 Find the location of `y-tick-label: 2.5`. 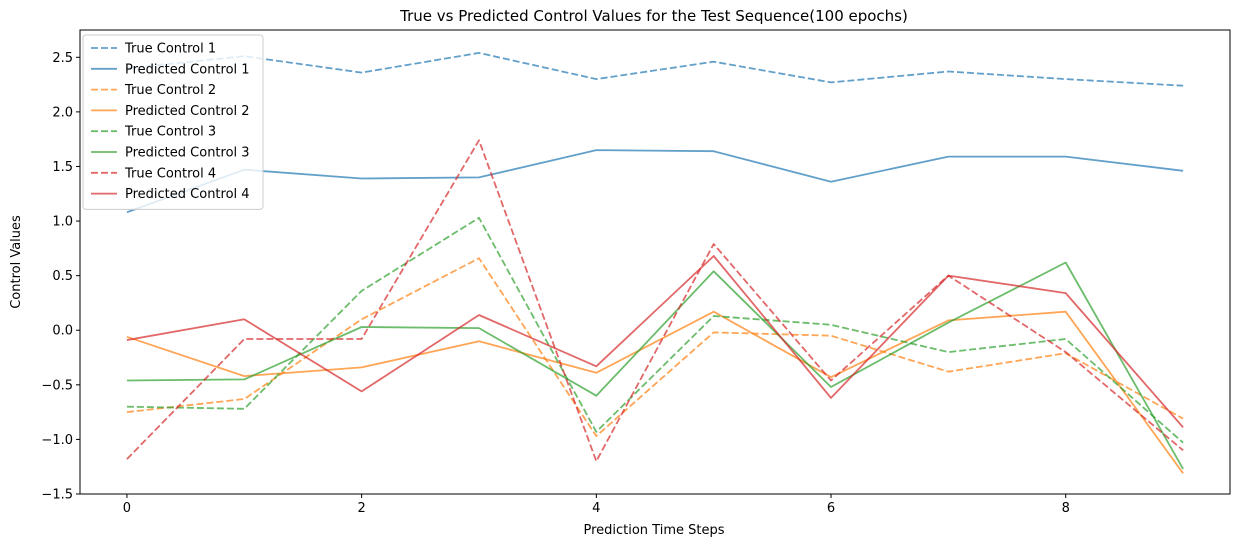

y-tick-label: 2.5 is located at coordinates (62, 58).